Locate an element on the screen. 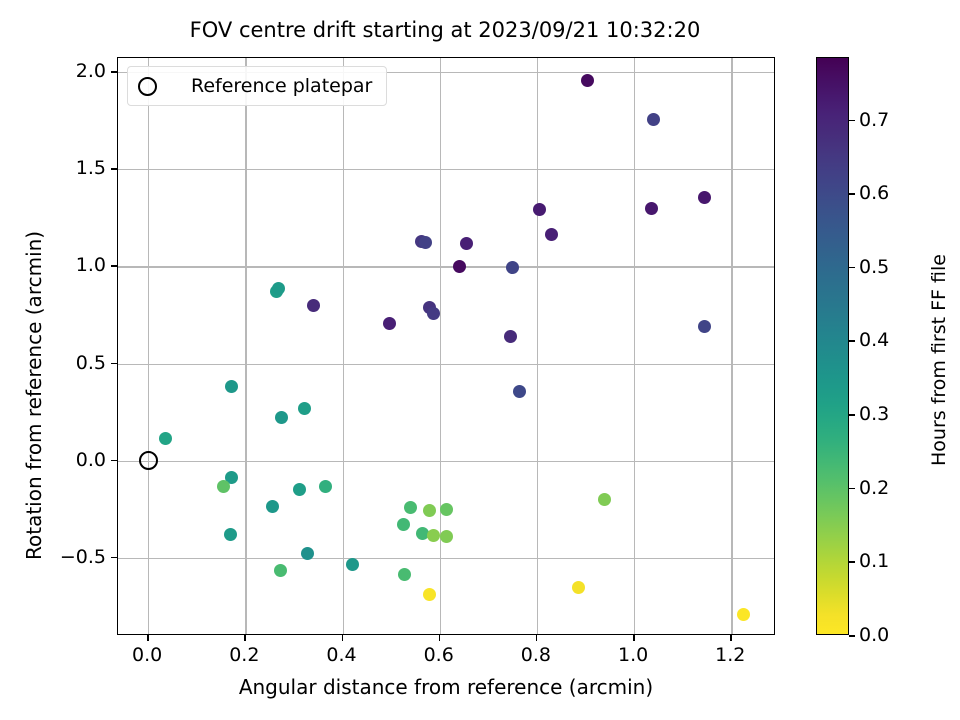 The image size is (960, 720). x-tick-label: 0.0 is located at coordinates (147, 655).